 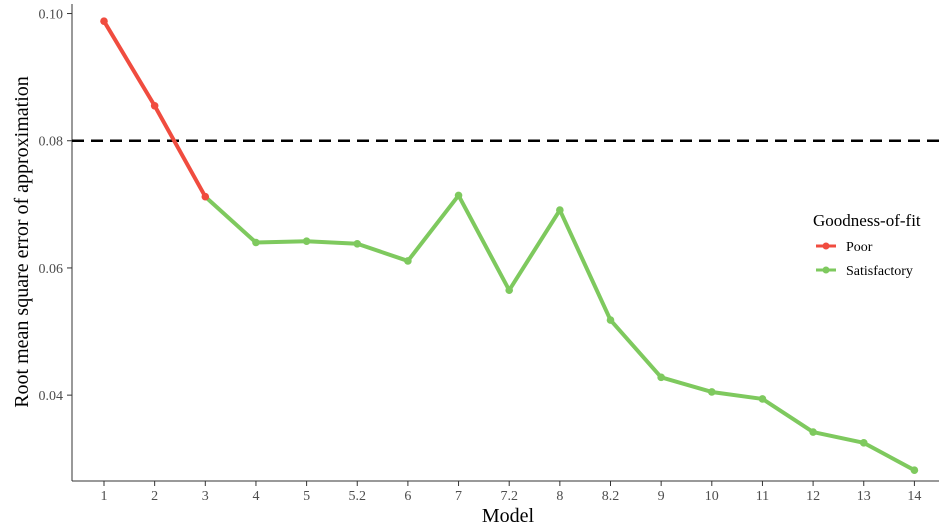 I want to click on legend-swatch-dot-satisfactory, so click(x=826, y=270).